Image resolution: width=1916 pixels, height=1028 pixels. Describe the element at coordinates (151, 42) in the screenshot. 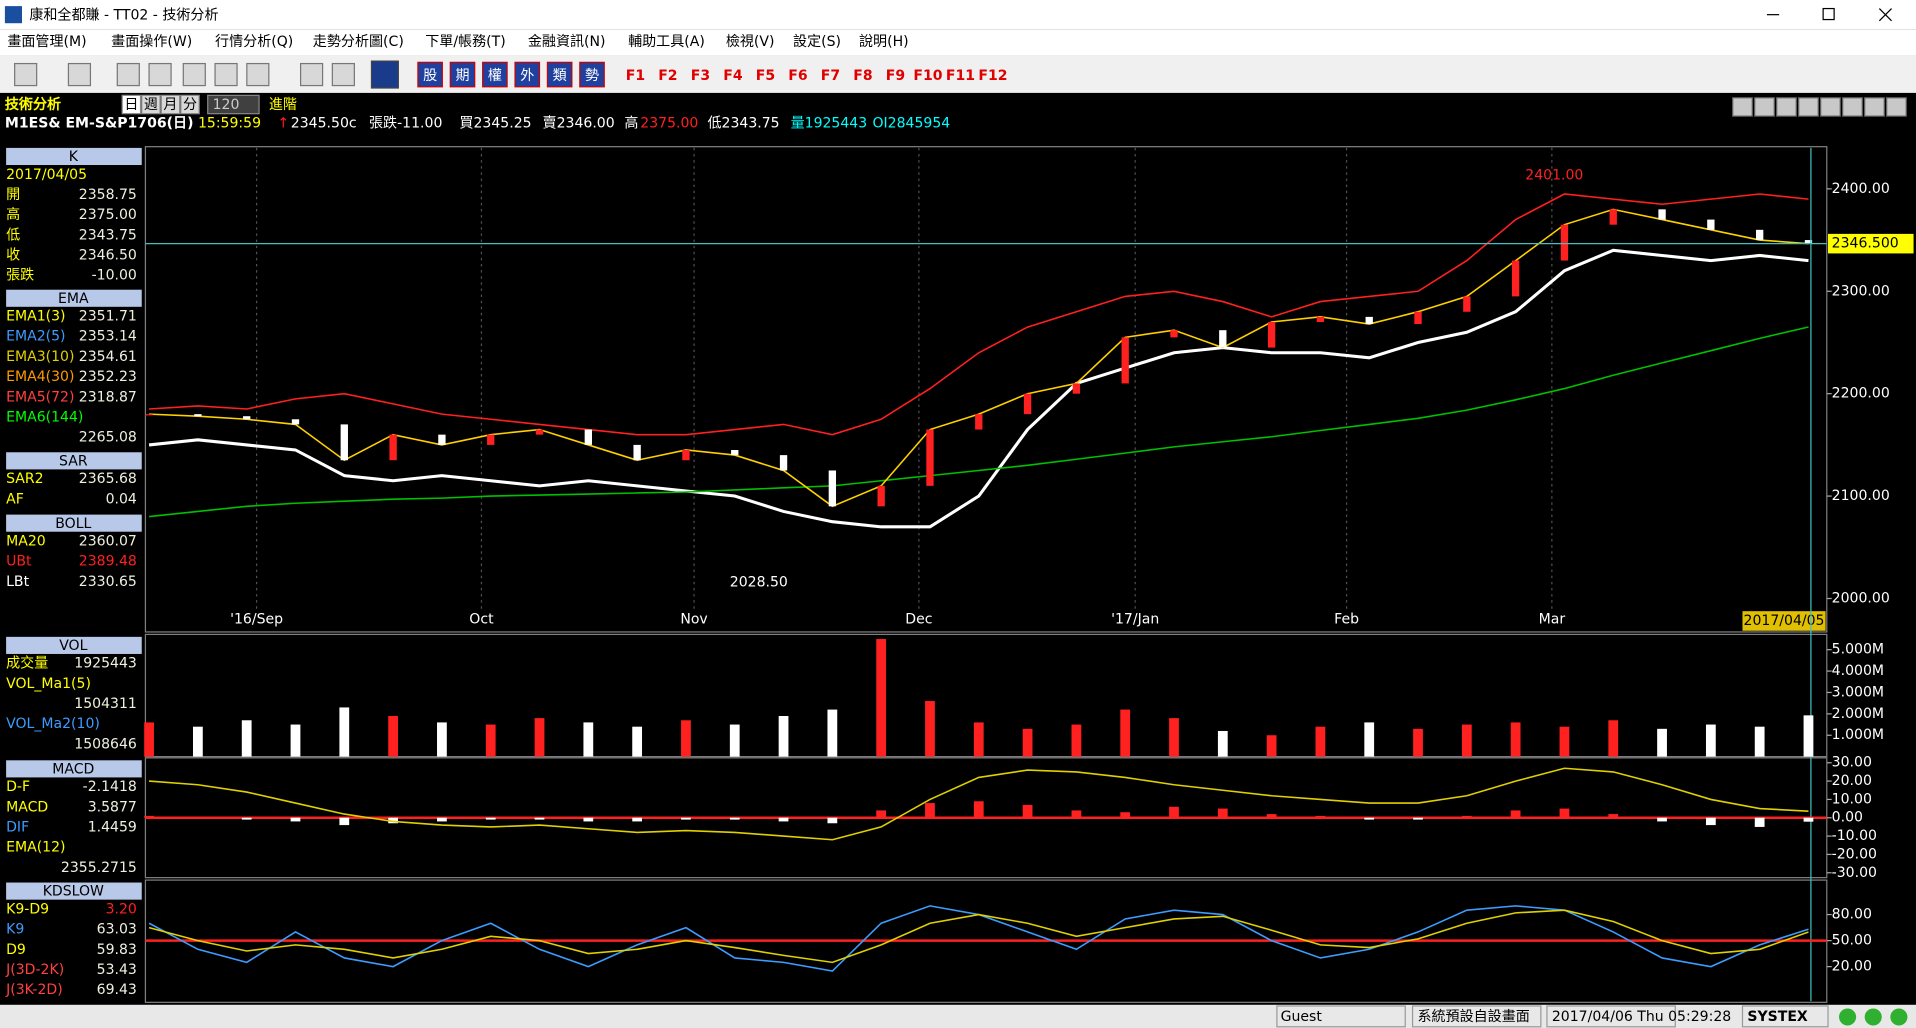

I see `menu-item: 畫面操作(W)` at that location.